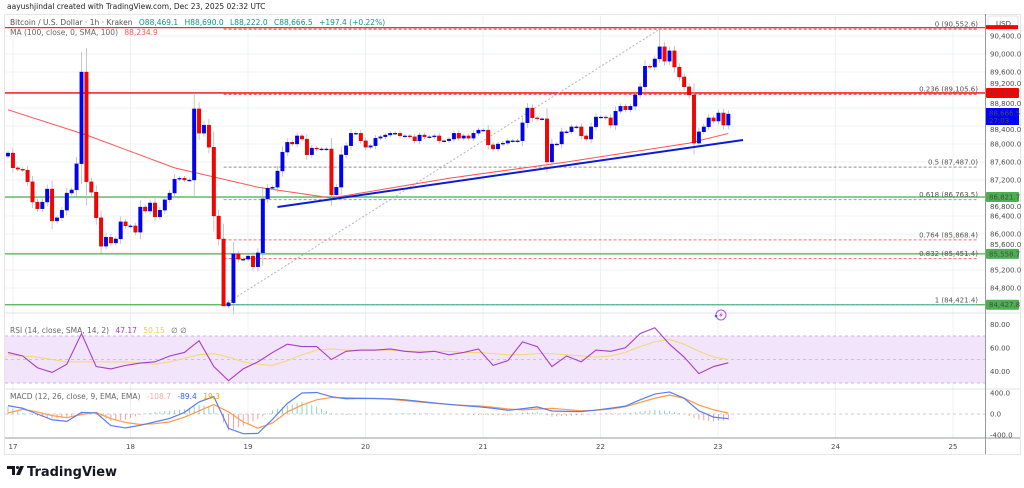  I want to click on symbol-label: Bitcoin / U.S. Dollar · 1h · Kraken, so click(71, 22).